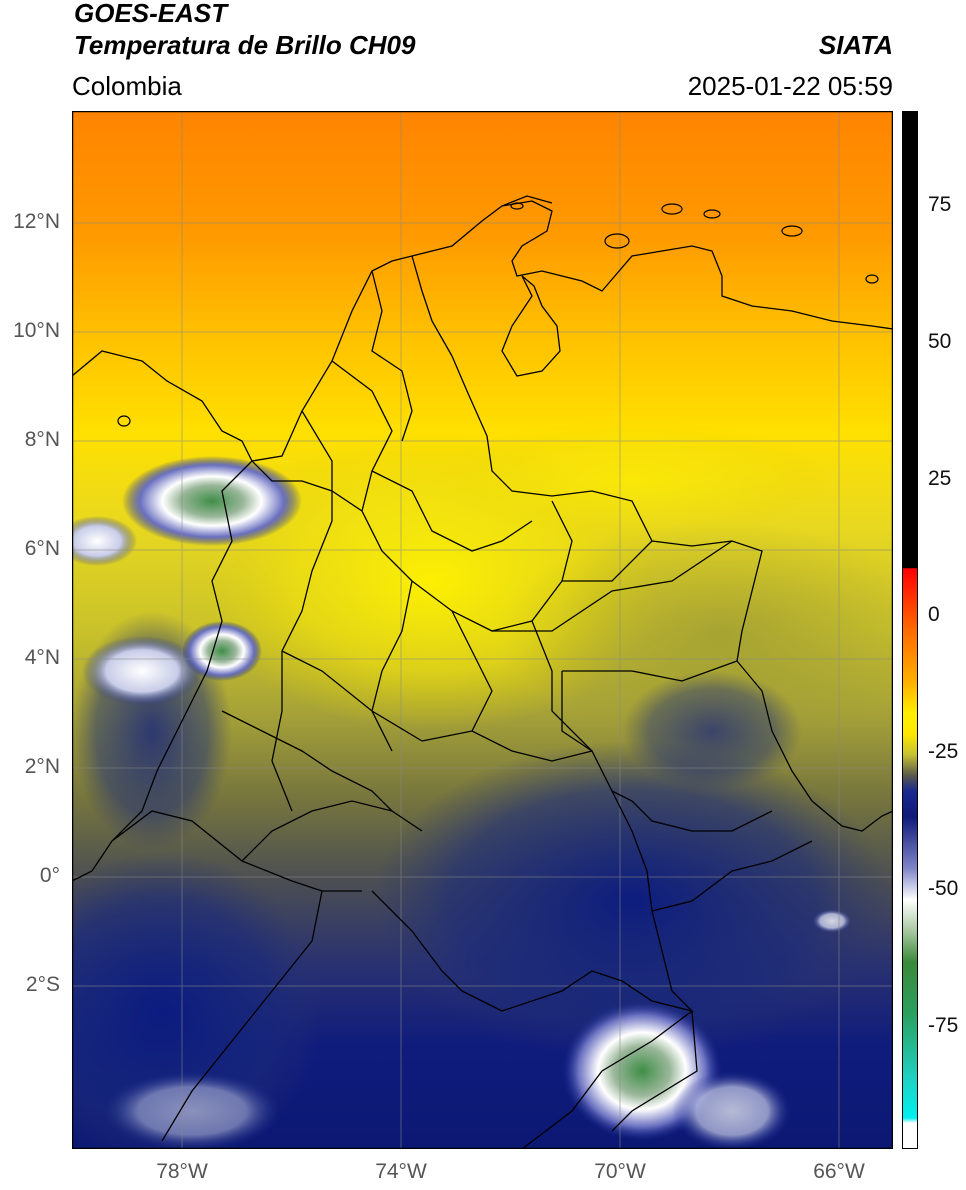  What do you see at coordinates (943, 1025) in the screenshot?
I see `colorbar-tick-minus75: -75` at bounding box center [943, 1025].